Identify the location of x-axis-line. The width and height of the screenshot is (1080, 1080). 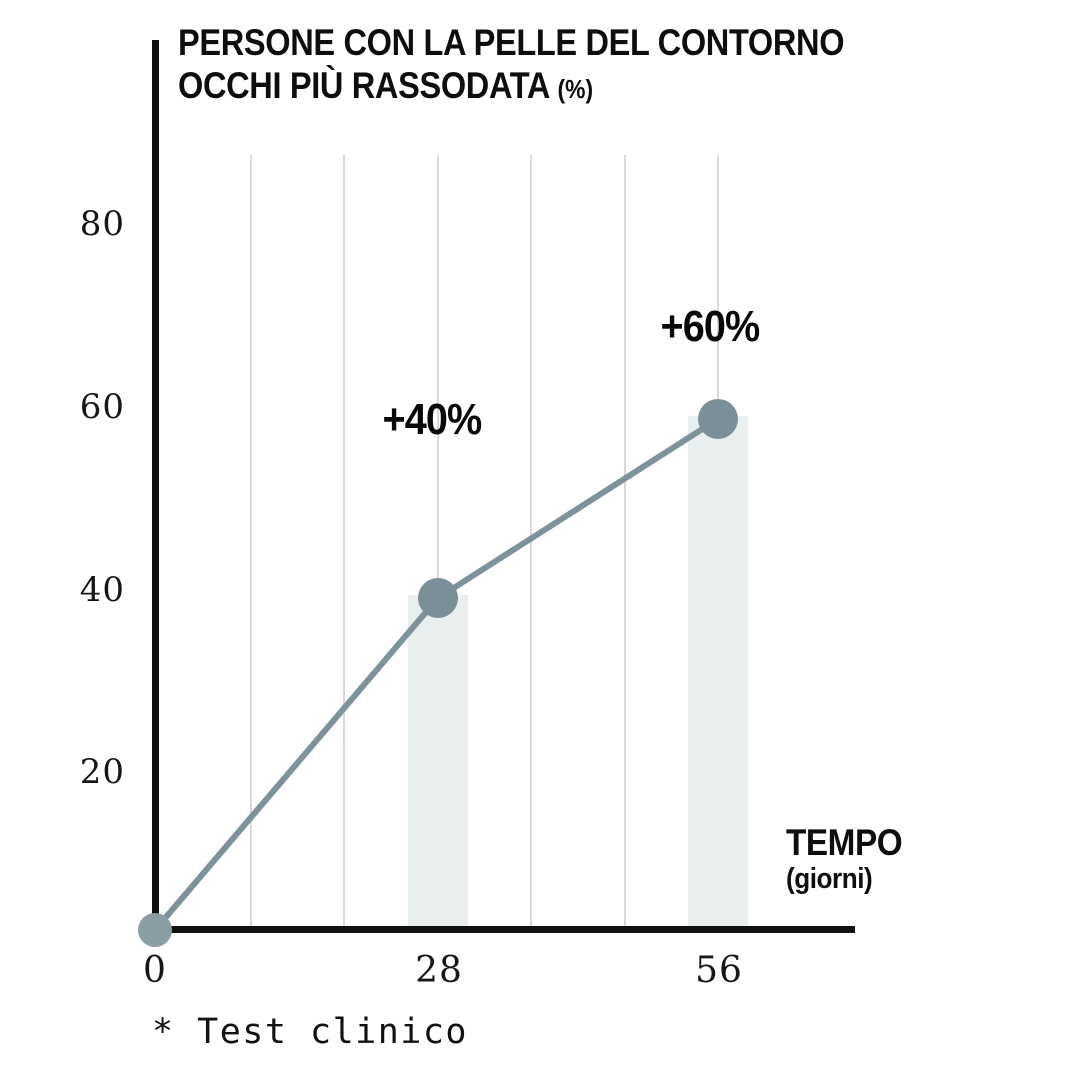
(503, 929).